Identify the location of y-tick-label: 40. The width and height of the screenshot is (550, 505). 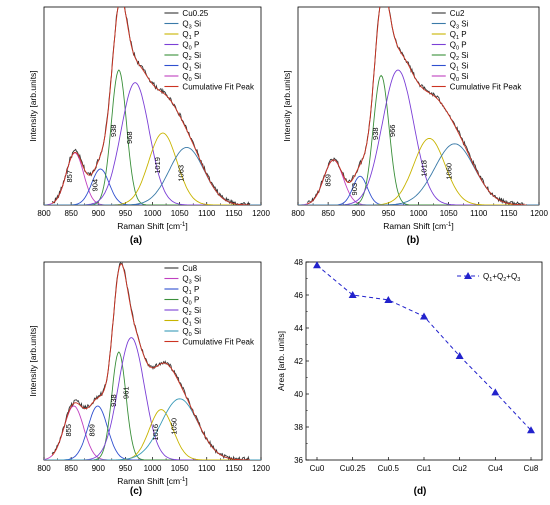
(298, 394).